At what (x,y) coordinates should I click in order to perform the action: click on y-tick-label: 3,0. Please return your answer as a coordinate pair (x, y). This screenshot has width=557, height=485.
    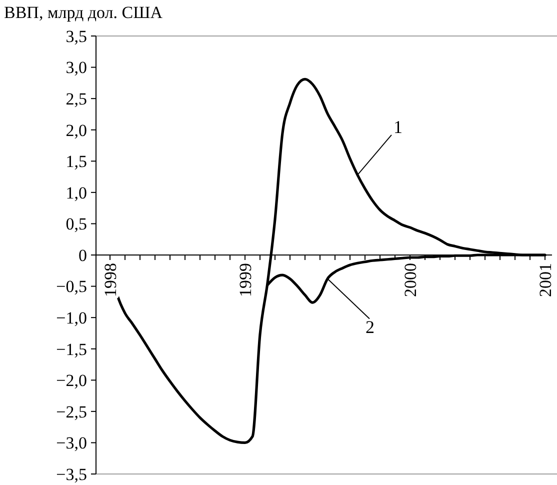
    Looking at the image, I should click on (76, 68).